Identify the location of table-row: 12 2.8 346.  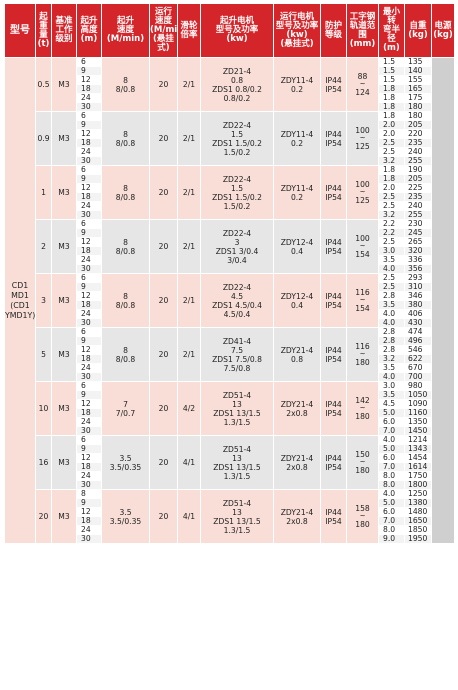
(230, 296).